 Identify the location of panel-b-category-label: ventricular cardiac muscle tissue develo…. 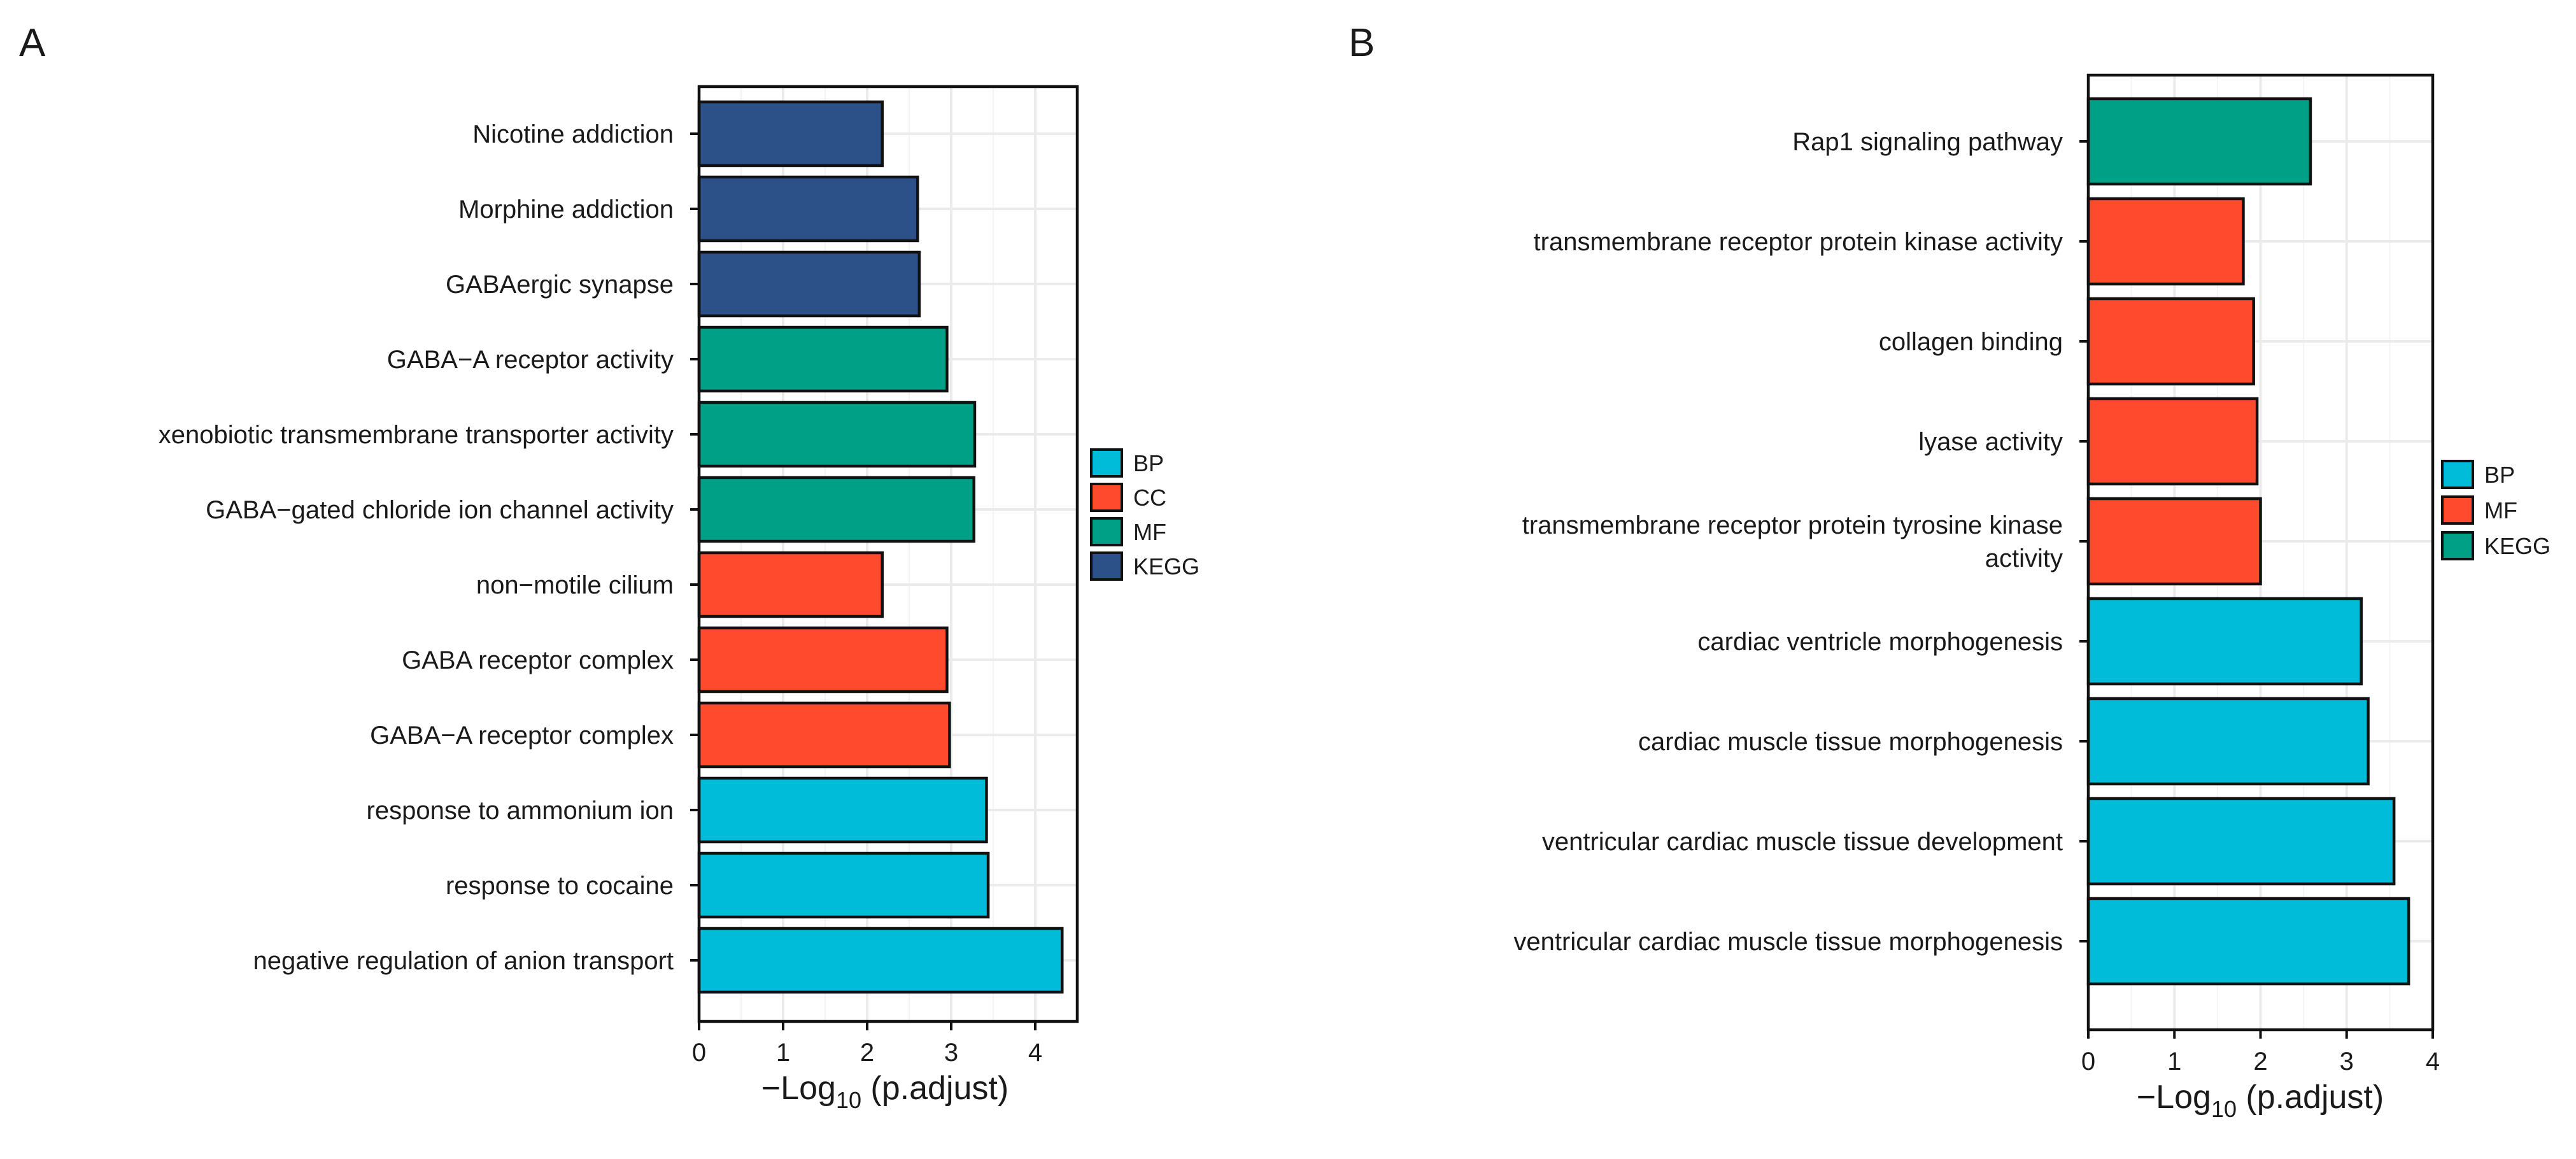
(1802, 842).